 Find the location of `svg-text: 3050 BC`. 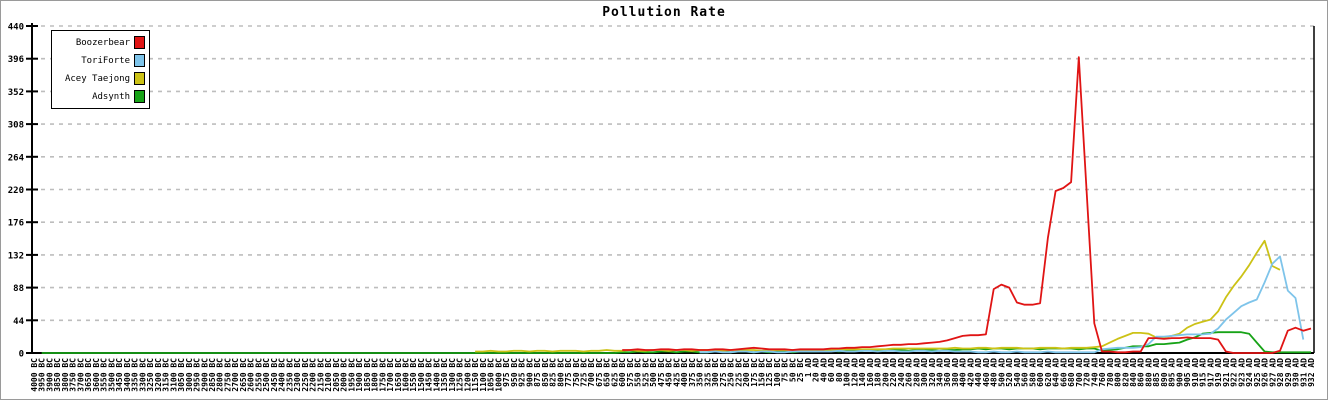

svg-text: 3050 BC is located at coordinates (181, 375).